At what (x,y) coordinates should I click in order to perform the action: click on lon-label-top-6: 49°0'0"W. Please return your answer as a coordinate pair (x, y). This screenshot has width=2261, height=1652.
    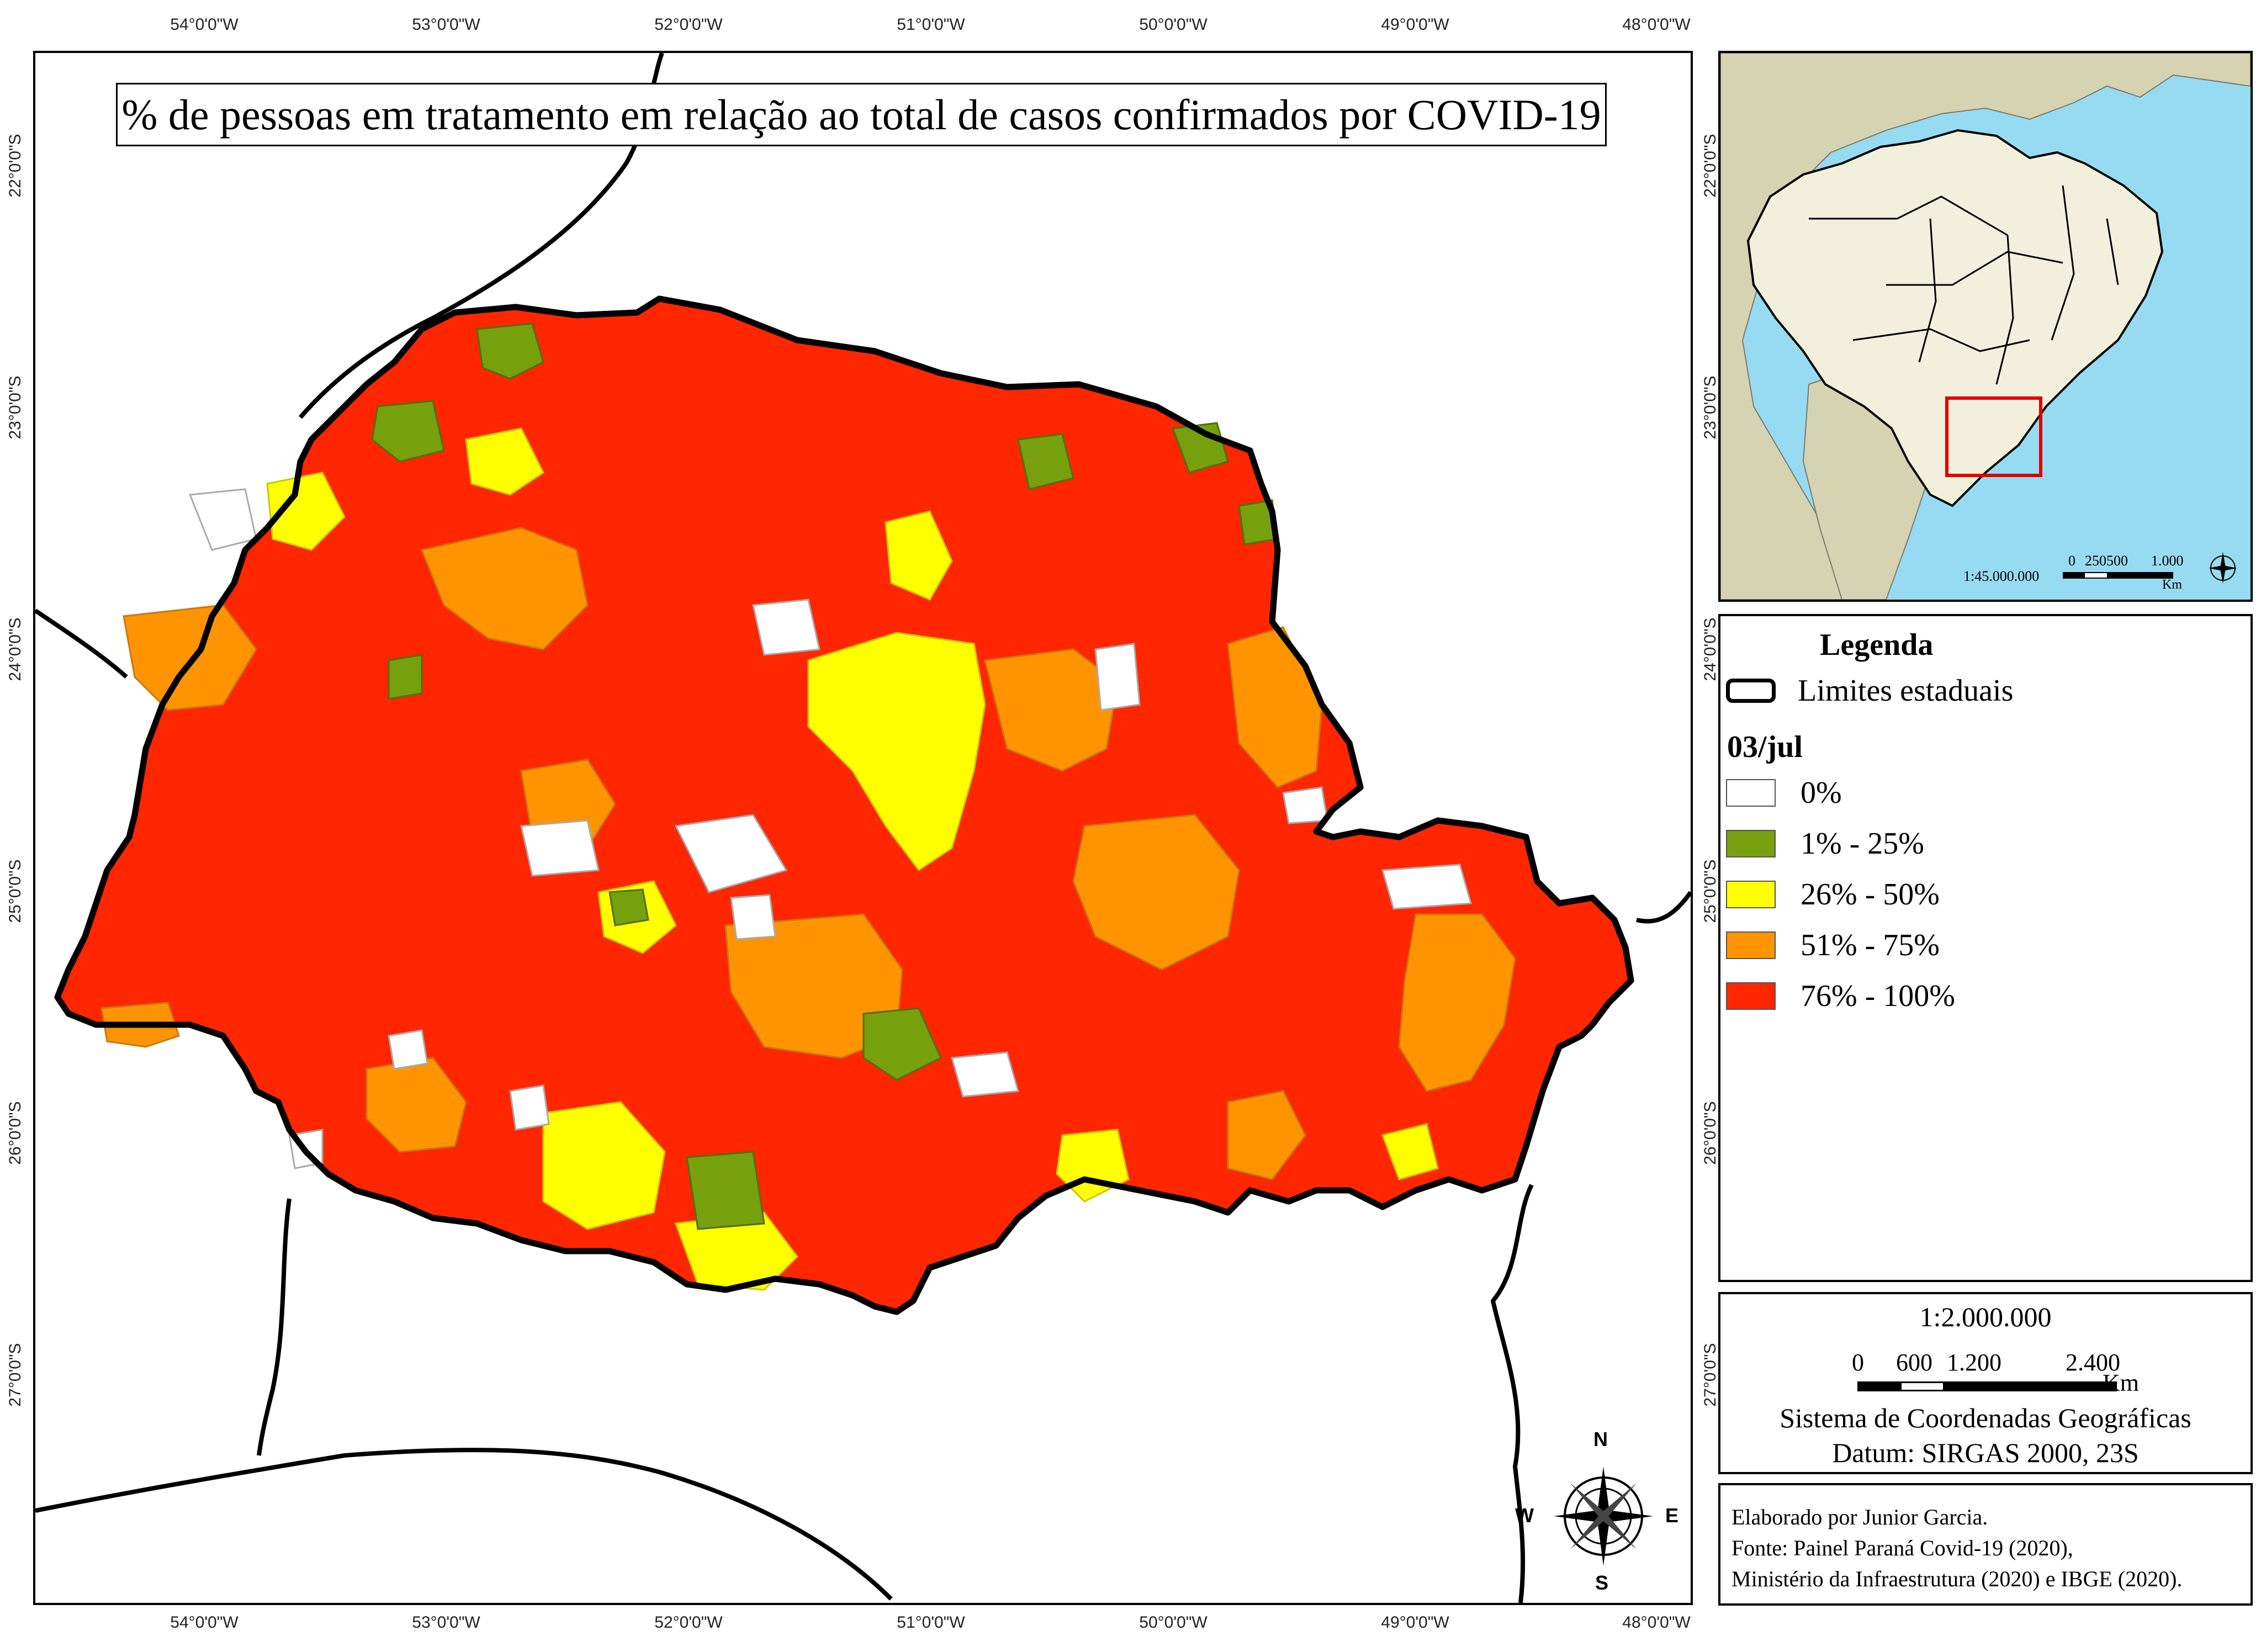
    Looking at the image, I should click on (1415, 24).